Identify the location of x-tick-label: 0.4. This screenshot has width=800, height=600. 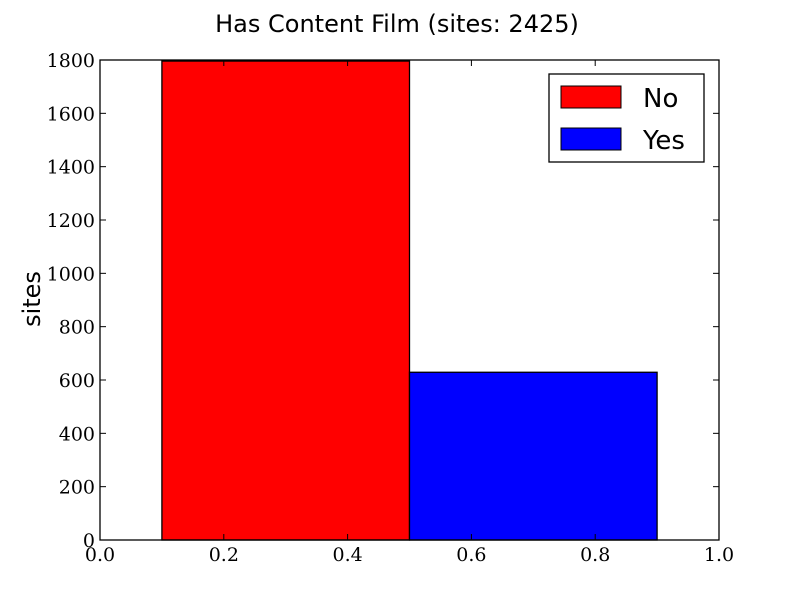
(347, 555).